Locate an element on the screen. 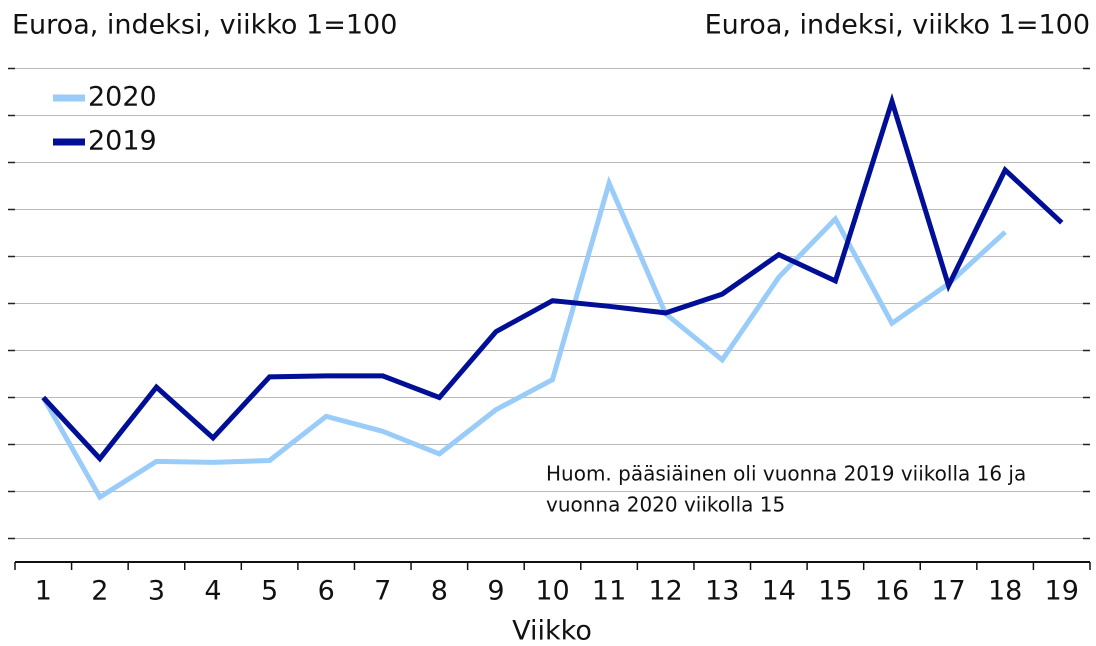 The height and width of the screenshot is (646, 1096). x-tick-label: 10 is located at coordinates (552, 591).